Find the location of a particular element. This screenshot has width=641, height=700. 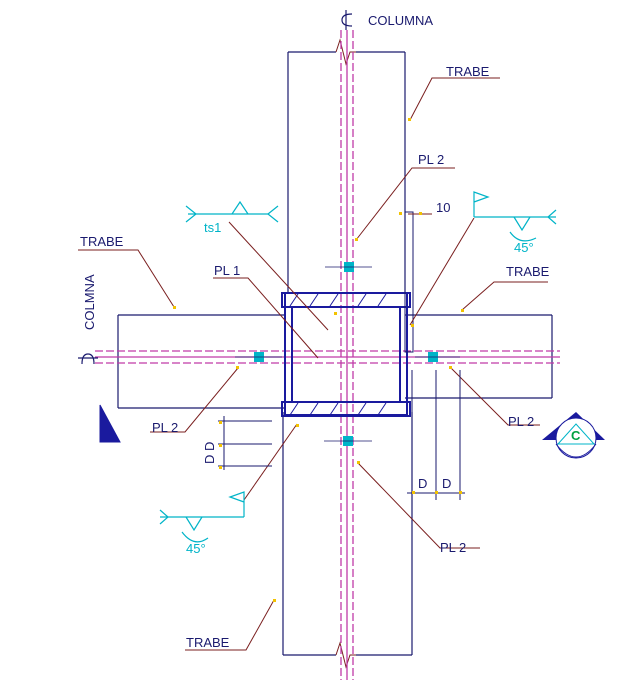

weld-symbol-bottom-left is located at coordinates (202, 517).